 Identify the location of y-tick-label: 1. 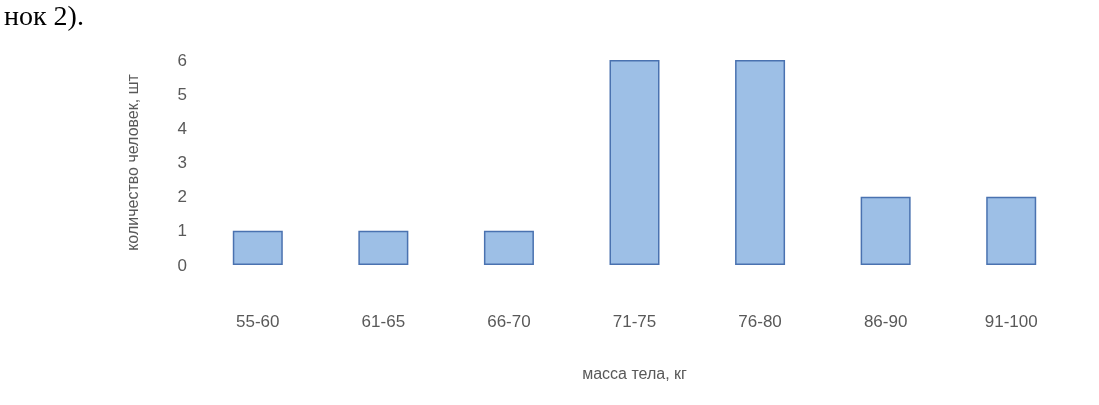
(182, 231).